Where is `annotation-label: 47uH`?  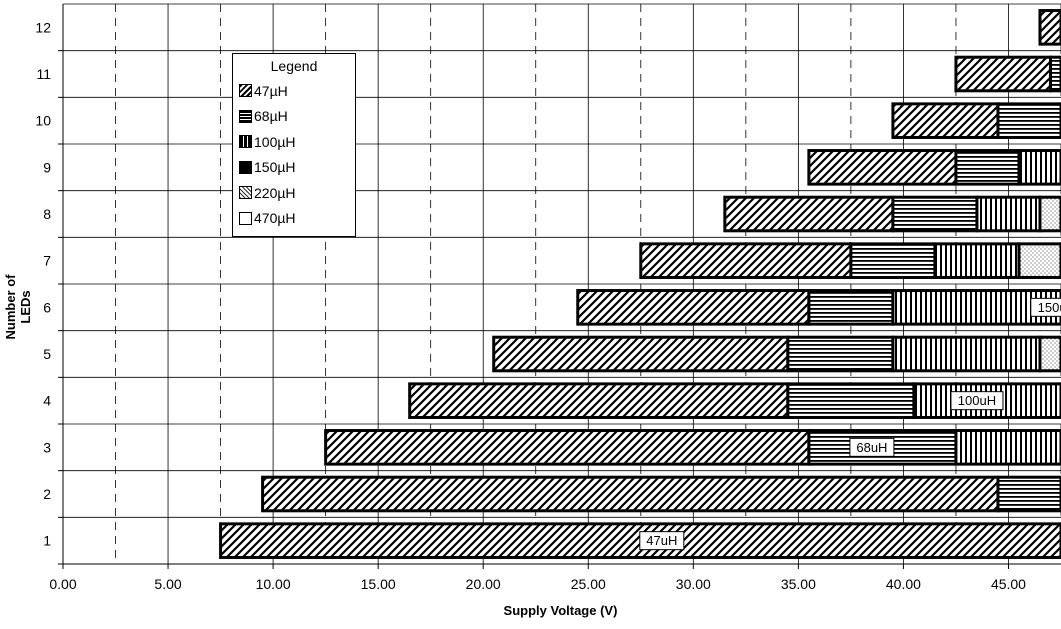
annotation-label: 47uH is located at coordinates (661, 540).